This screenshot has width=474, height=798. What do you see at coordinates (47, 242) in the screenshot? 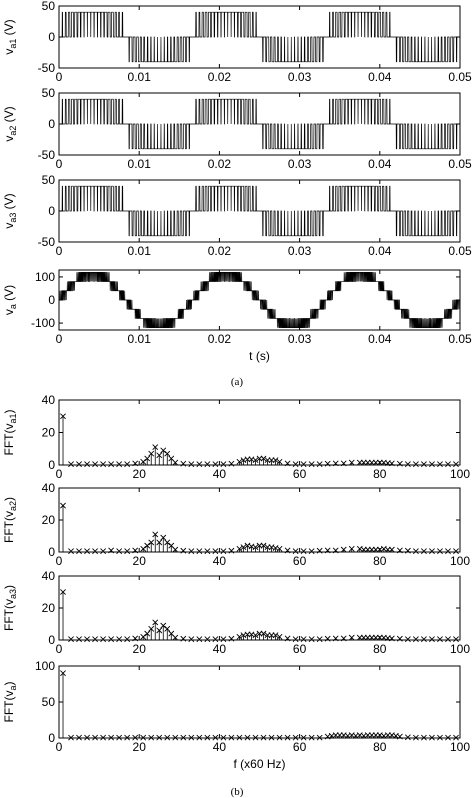
I see `y-tick-label: -50` at bounding box center [47, 242].